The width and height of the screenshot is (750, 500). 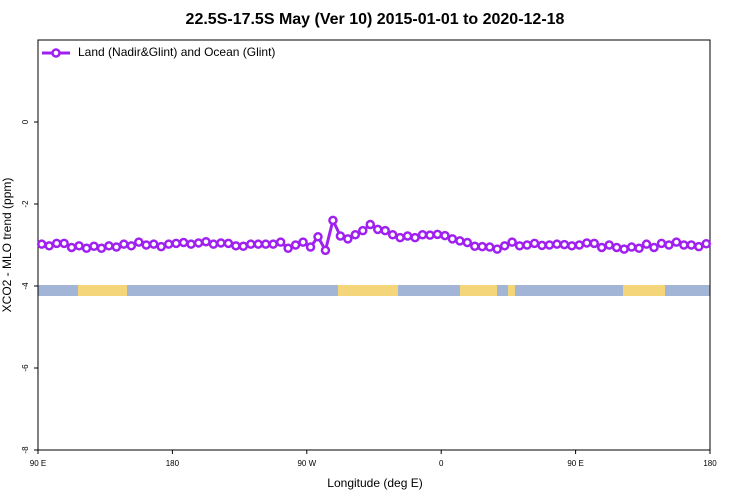 What do you see at coordinates (7, 245) in the screenshot?
I see `y-axis-label: XCO2 - MLO trend (ppm)` at bounding box center [7, 245].